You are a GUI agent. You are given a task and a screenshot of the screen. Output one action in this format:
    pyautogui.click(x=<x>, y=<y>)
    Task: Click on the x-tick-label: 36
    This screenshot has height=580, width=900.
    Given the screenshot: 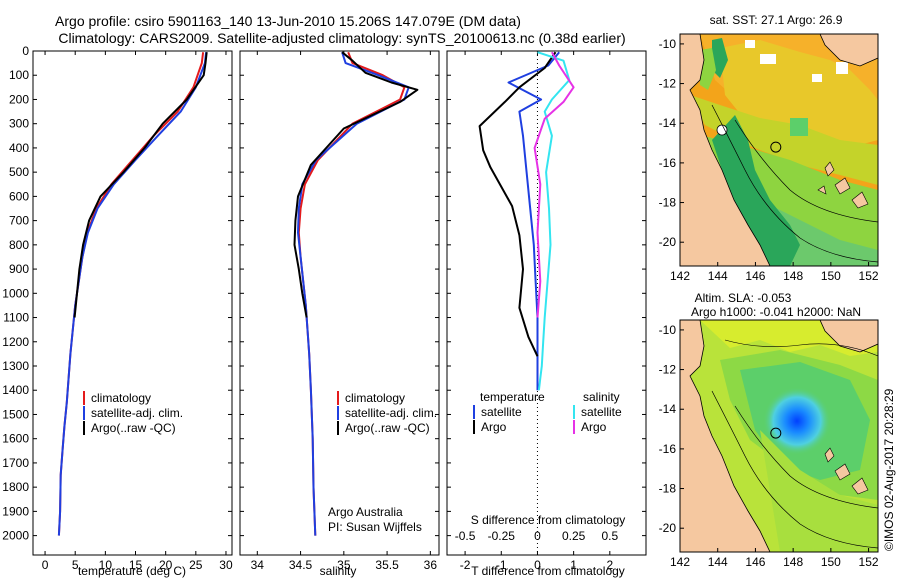 What is the action you would take?
    pyautogui.click(x=431, y=565)
    